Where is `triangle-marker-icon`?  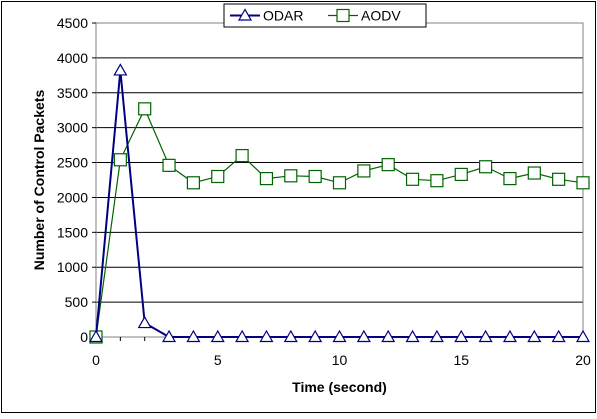 triangle-marker-icon is located at coordinates (245, 14).